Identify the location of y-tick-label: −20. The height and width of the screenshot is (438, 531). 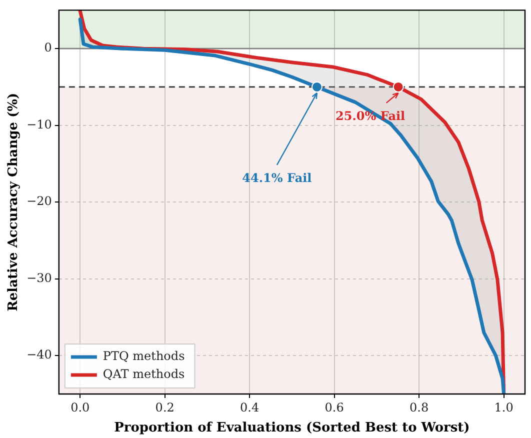
(39, 201).